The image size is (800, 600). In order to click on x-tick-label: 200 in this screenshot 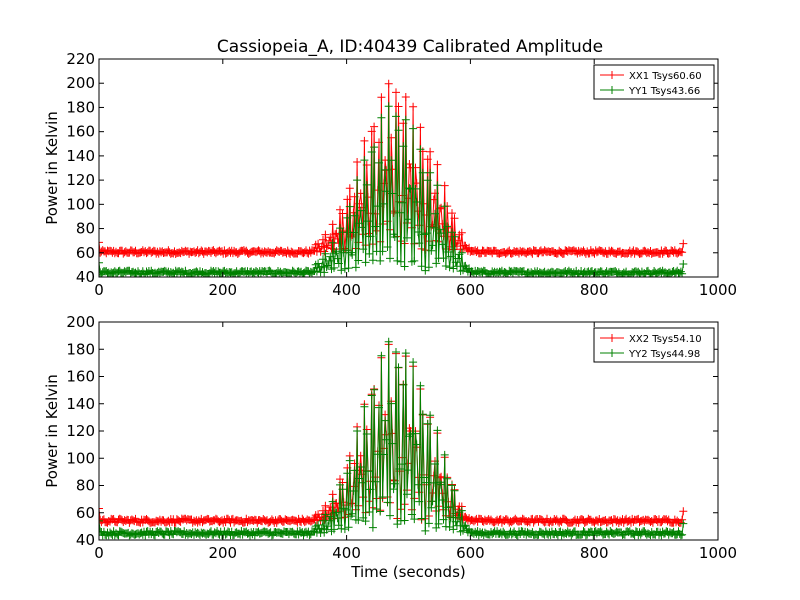, I will do `click(222, 290)`.